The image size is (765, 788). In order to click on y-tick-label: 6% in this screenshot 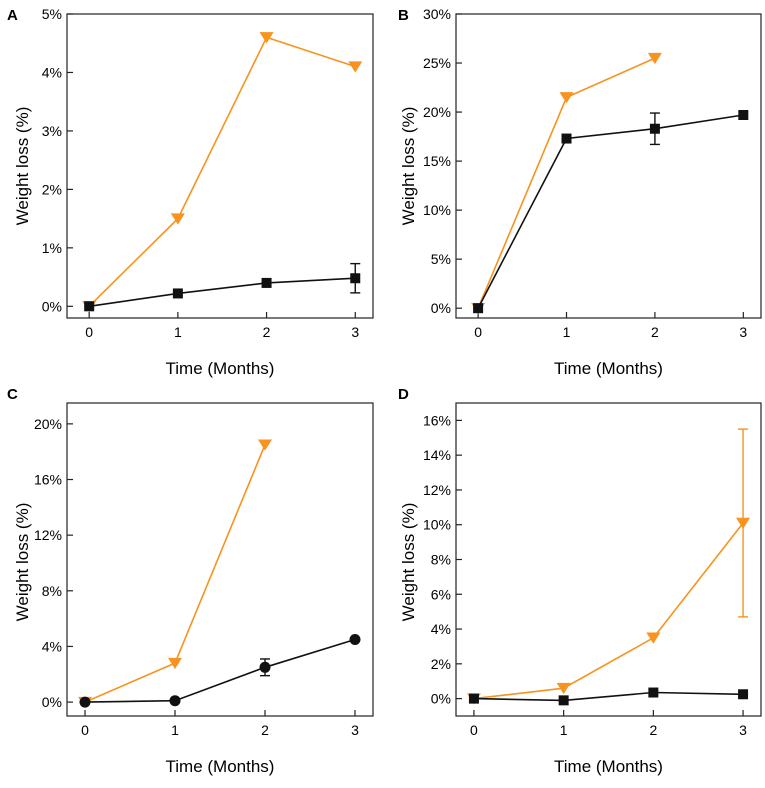, I will do `click(441, 594)`.